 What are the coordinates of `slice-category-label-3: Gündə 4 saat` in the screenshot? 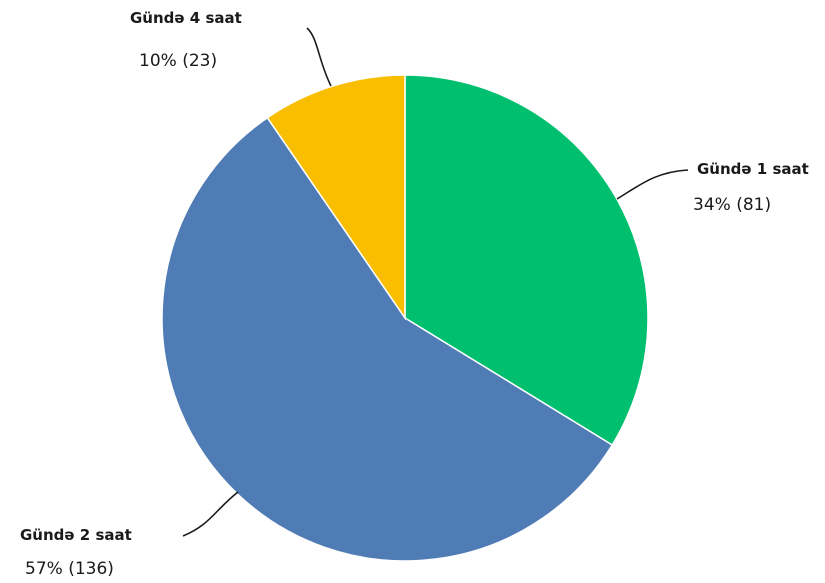 It's located at (186, 18).